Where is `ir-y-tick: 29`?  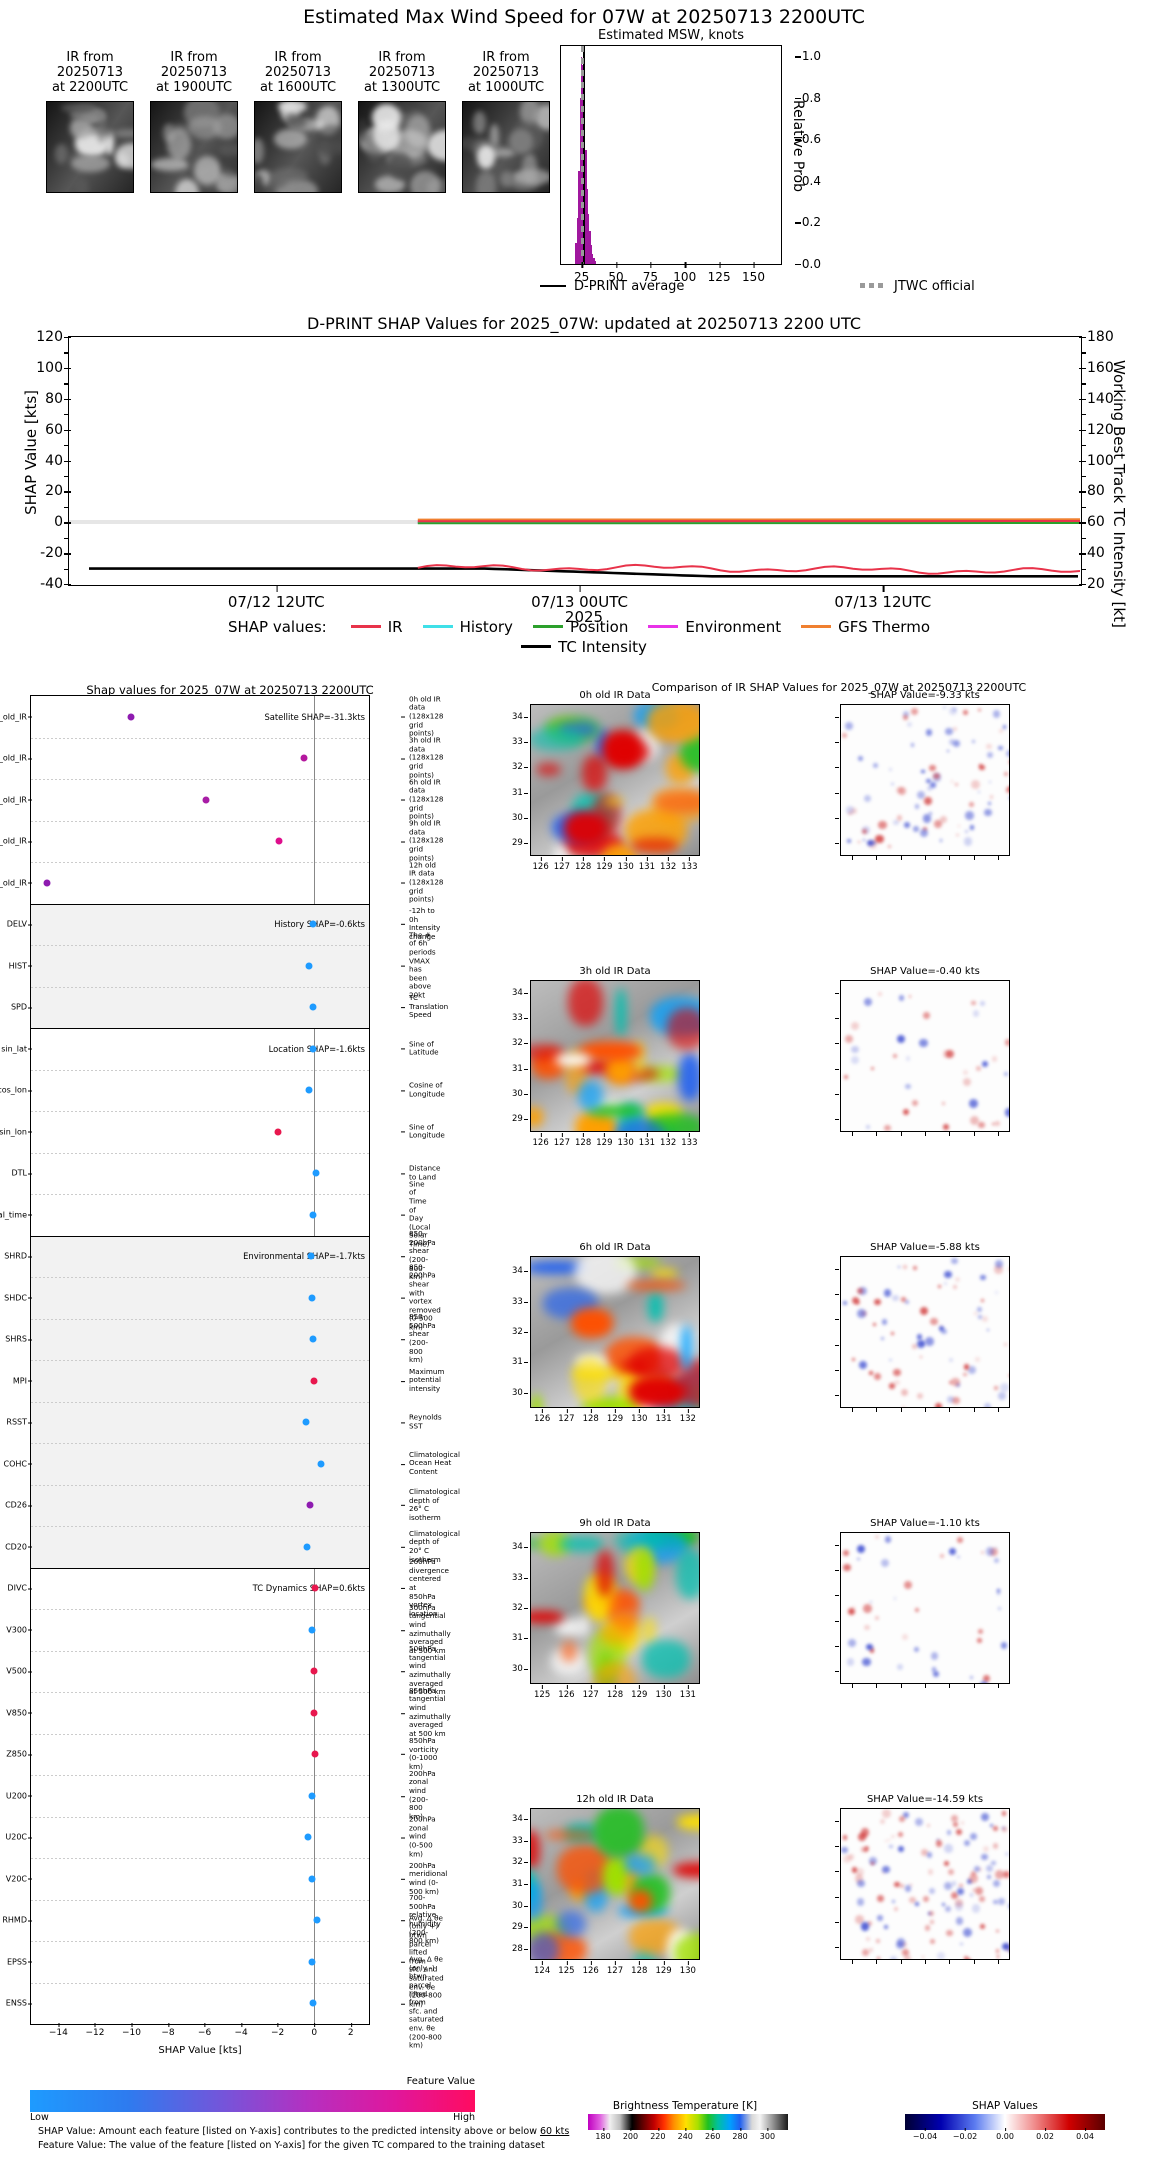
ir-y-tick: 29 is located at coordinates (520, 1927).